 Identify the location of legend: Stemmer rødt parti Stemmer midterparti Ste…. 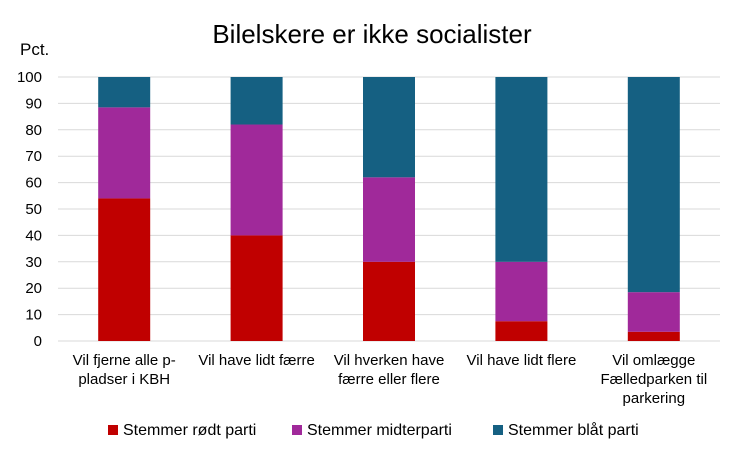
(373, 430).